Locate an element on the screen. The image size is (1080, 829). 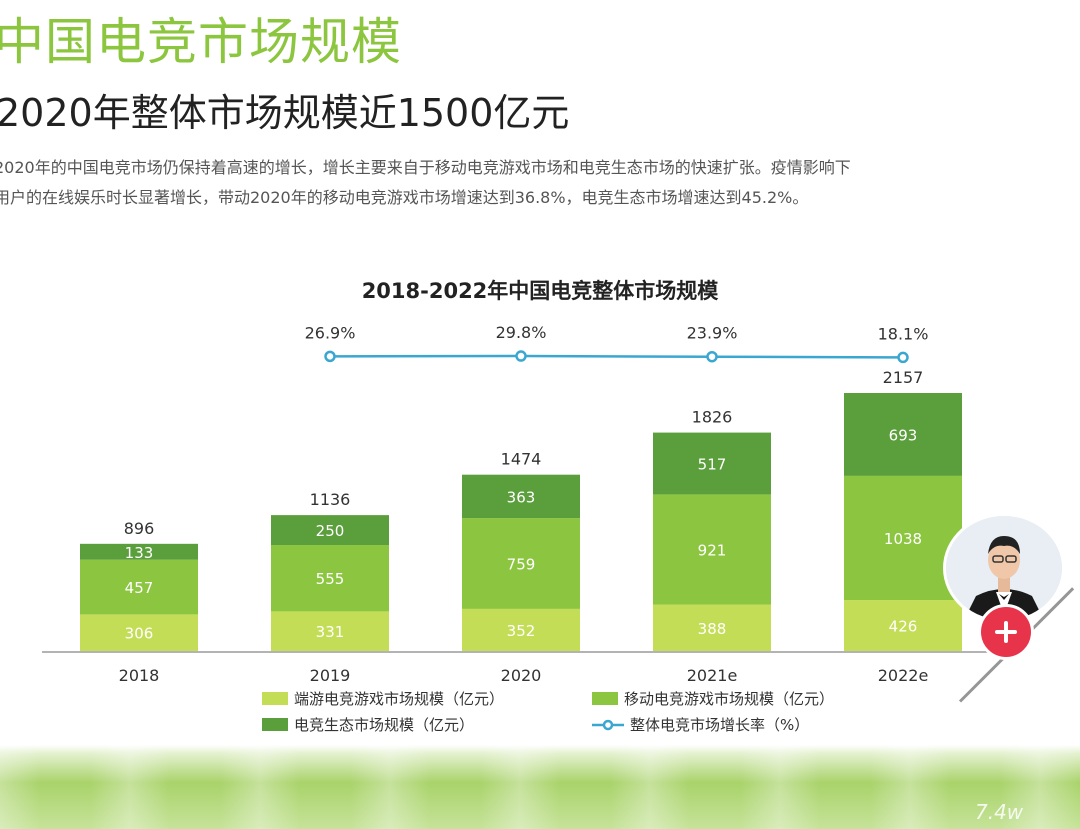
bar-value-label: 693 is located at coordinates (903, 435).